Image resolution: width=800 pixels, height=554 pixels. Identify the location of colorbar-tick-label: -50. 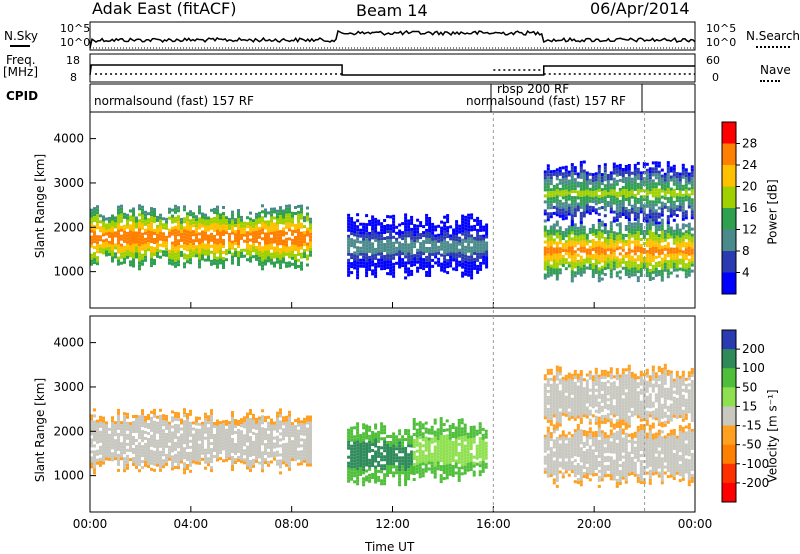
(752, 445).